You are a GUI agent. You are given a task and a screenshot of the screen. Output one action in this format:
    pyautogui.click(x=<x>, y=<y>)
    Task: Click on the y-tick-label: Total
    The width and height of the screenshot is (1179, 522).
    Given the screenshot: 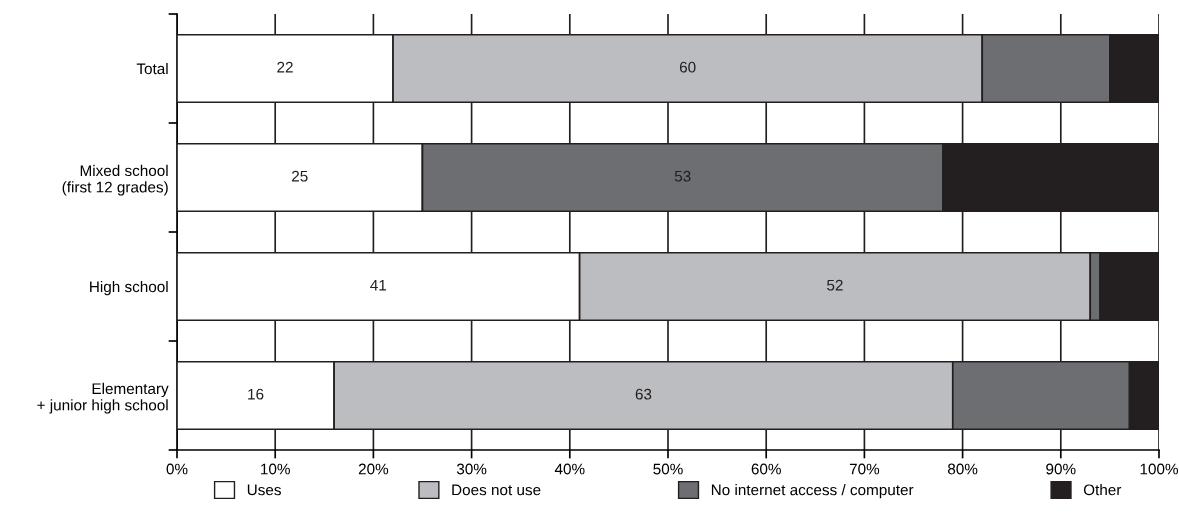 What is the action you would take?
    pyautogui.click(x=152, y=68)
    